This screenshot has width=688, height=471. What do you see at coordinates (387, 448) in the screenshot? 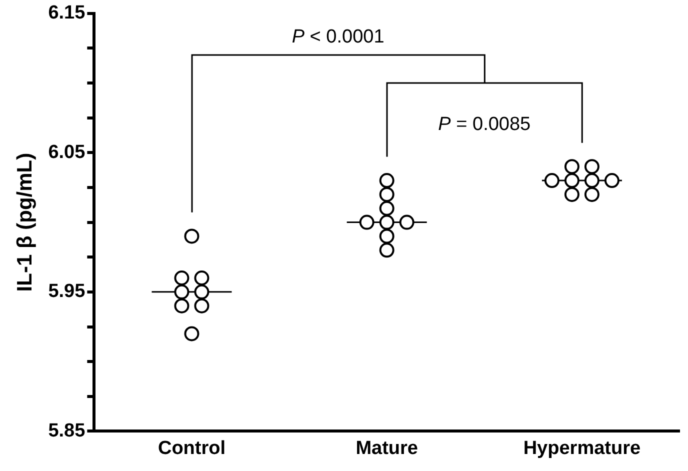
I see `x-tick-label: Mature` at bounding box center [387, 448].